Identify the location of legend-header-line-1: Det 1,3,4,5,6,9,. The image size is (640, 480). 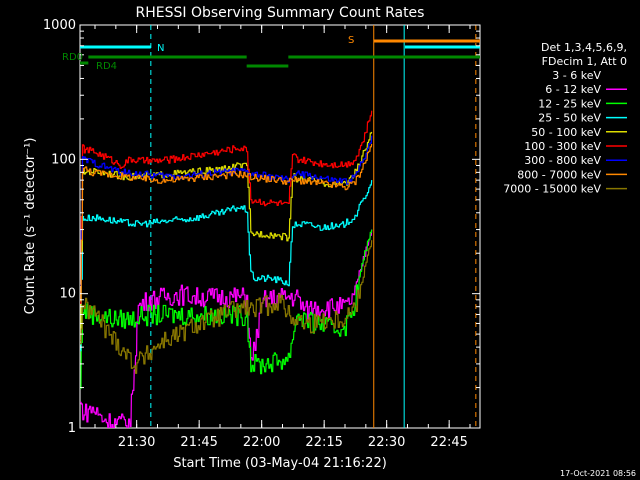
(584, 47).